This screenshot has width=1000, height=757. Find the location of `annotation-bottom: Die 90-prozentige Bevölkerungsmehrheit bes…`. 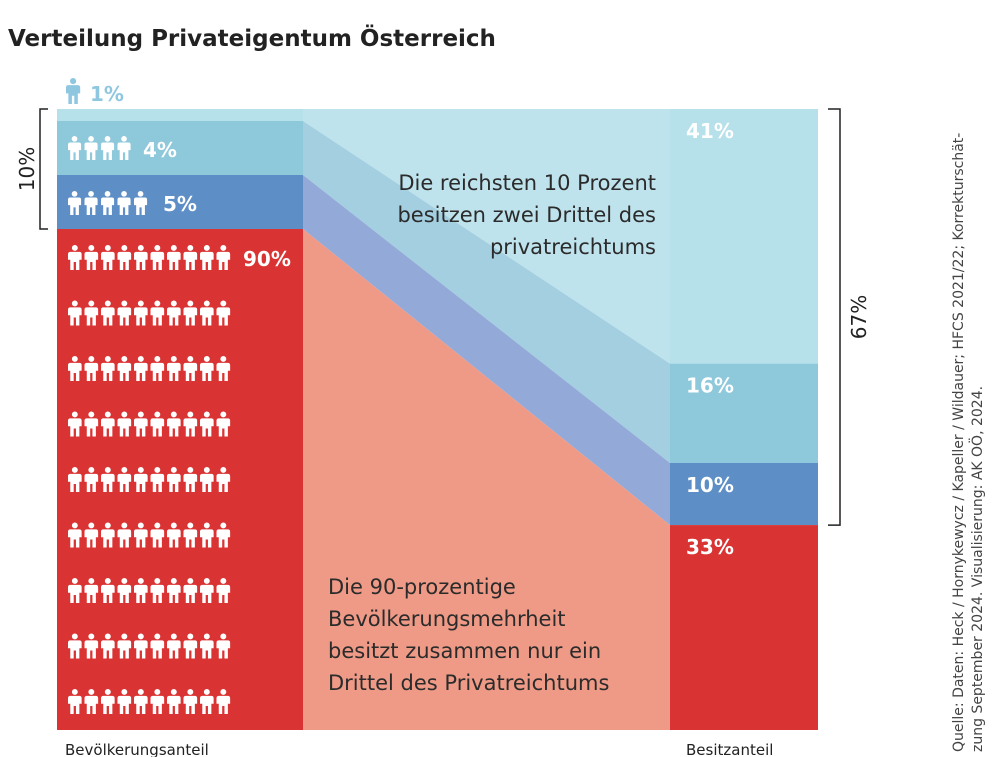

annotation-bottom: Die 90-prozentige Bevölkerungsmehrheit bes… is located at coordinates (468, 635).